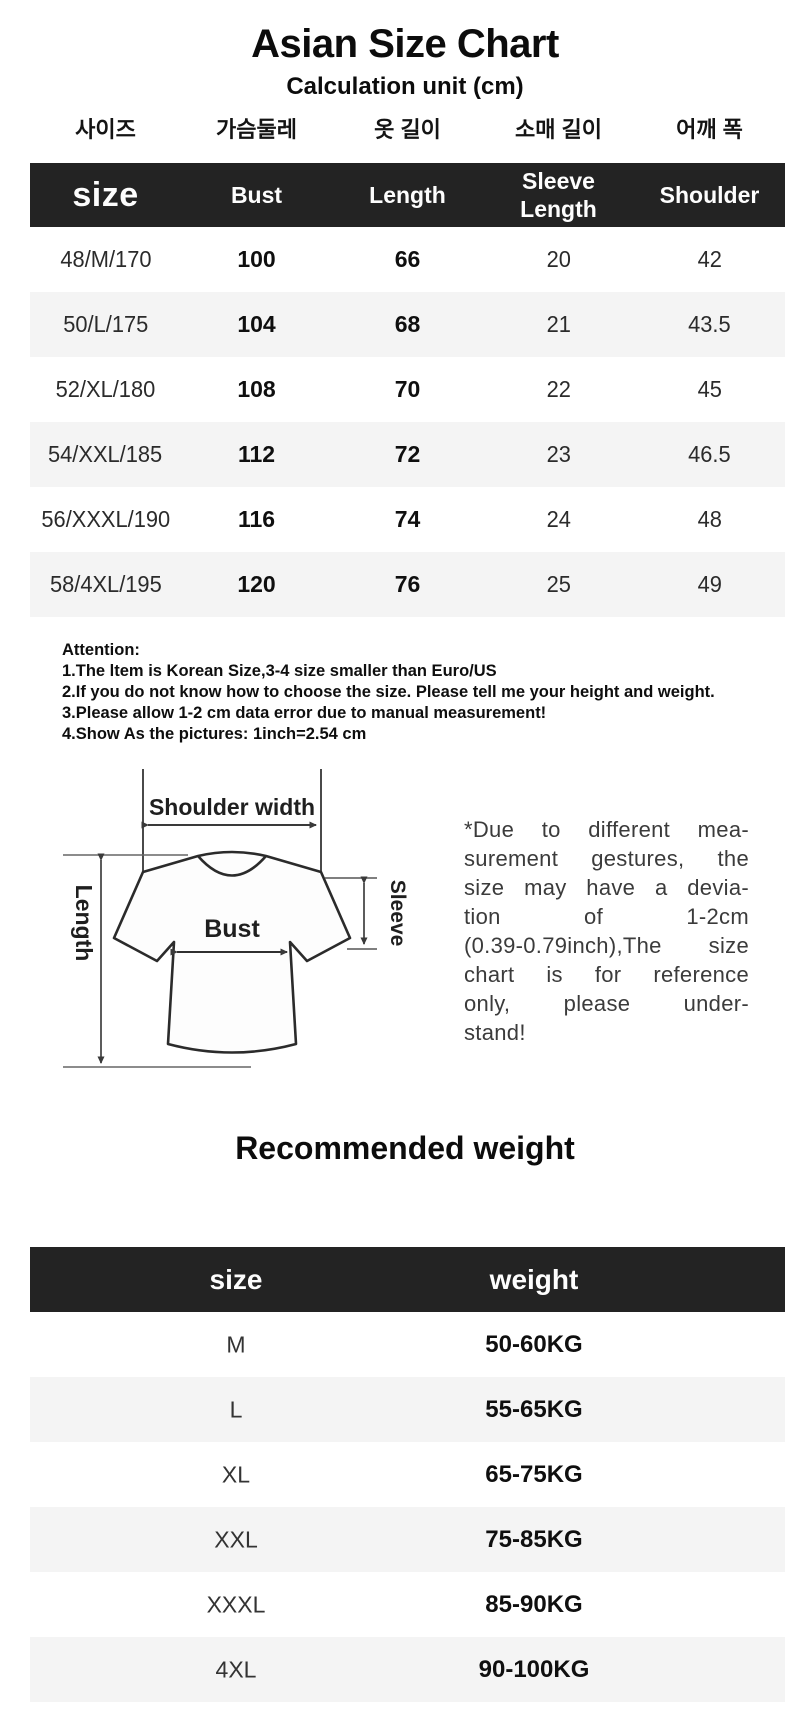 This screenshot has height=1721, width=810. I want to click on tshirt-diagram: Shoulder width Length Bust Sleeve, so click(236, 918).